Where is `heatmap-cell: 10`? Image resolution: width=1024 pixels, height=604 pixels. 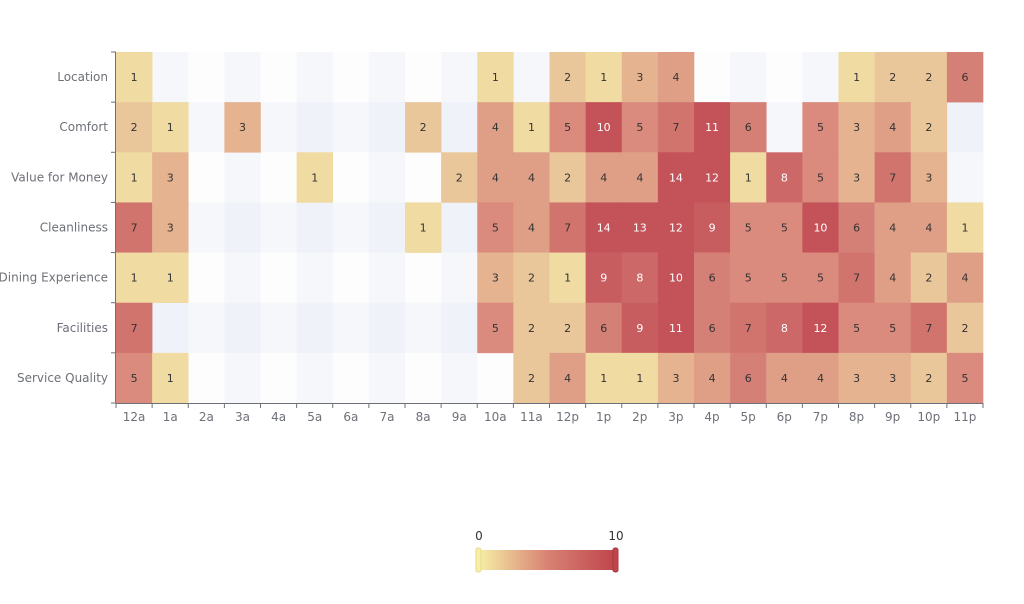
heatmap-cell: 10 is located at coordinates (604, 127).